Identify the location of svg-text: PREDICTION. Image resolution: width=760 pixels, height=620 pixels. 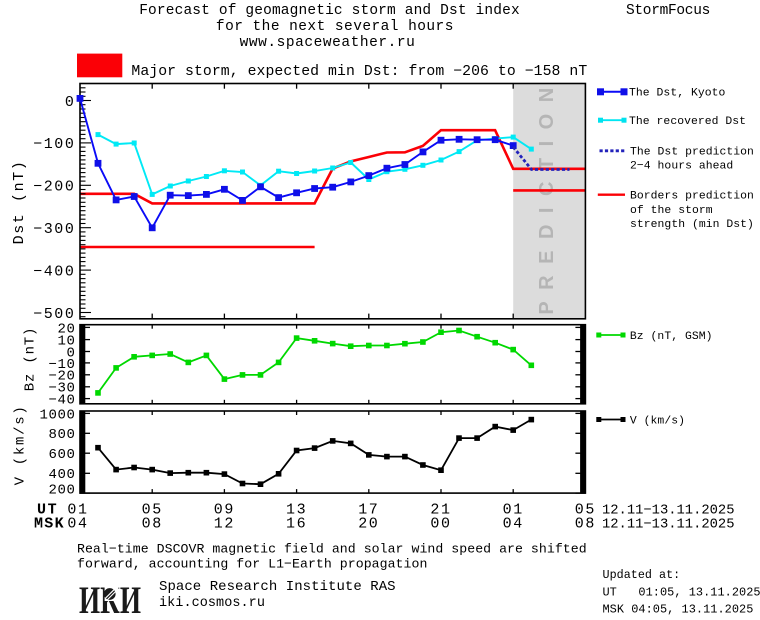
(547, 195).